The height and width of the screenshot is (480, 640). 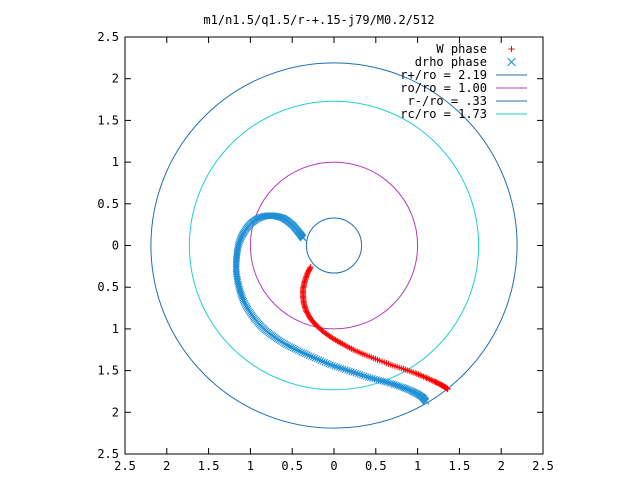 I want to click on circle-curve, so click(x=334, y=245).